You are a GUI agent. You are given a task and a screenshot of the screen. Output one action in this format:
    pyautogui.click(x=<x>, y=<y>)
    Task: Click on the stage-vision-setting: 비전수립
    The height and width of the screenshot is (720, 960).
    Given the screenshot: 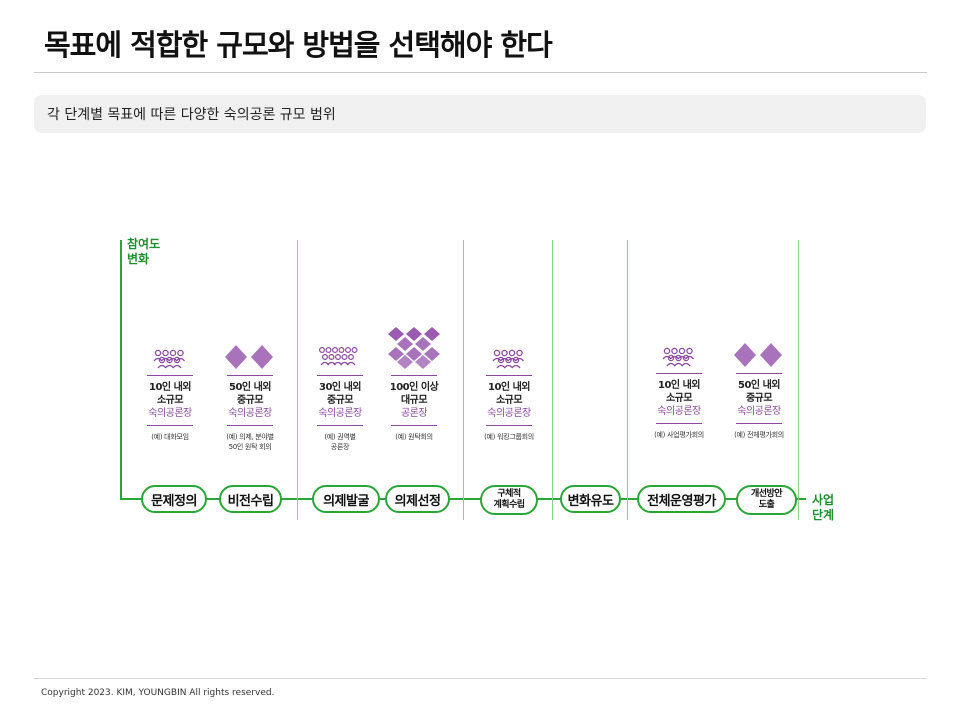 What is the action you would take?
    pyautogui.click(x=250, y=499)
    